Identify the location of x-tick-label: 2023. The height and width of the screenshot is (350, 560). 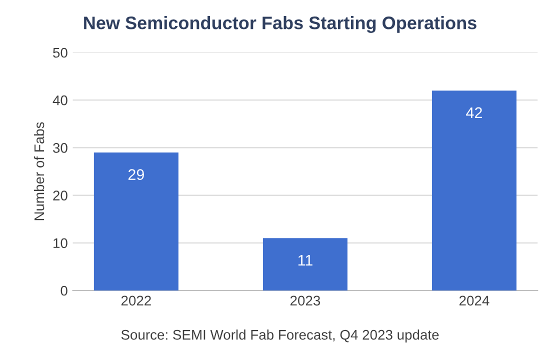
(305, 301).